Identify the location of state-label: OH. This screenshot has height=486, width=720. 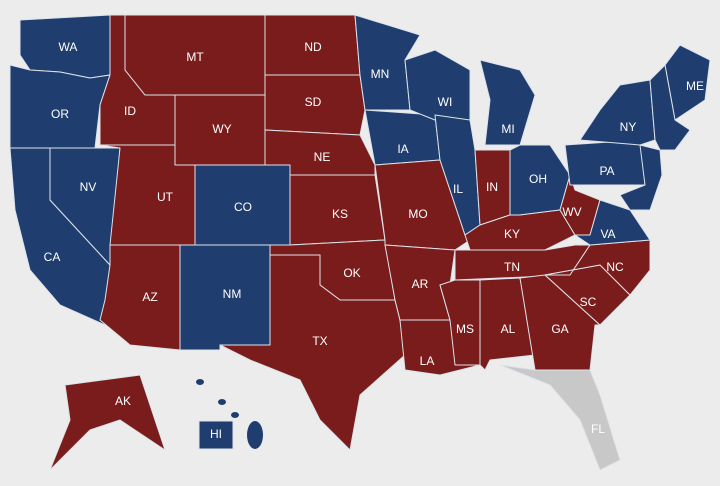
(538, 179).